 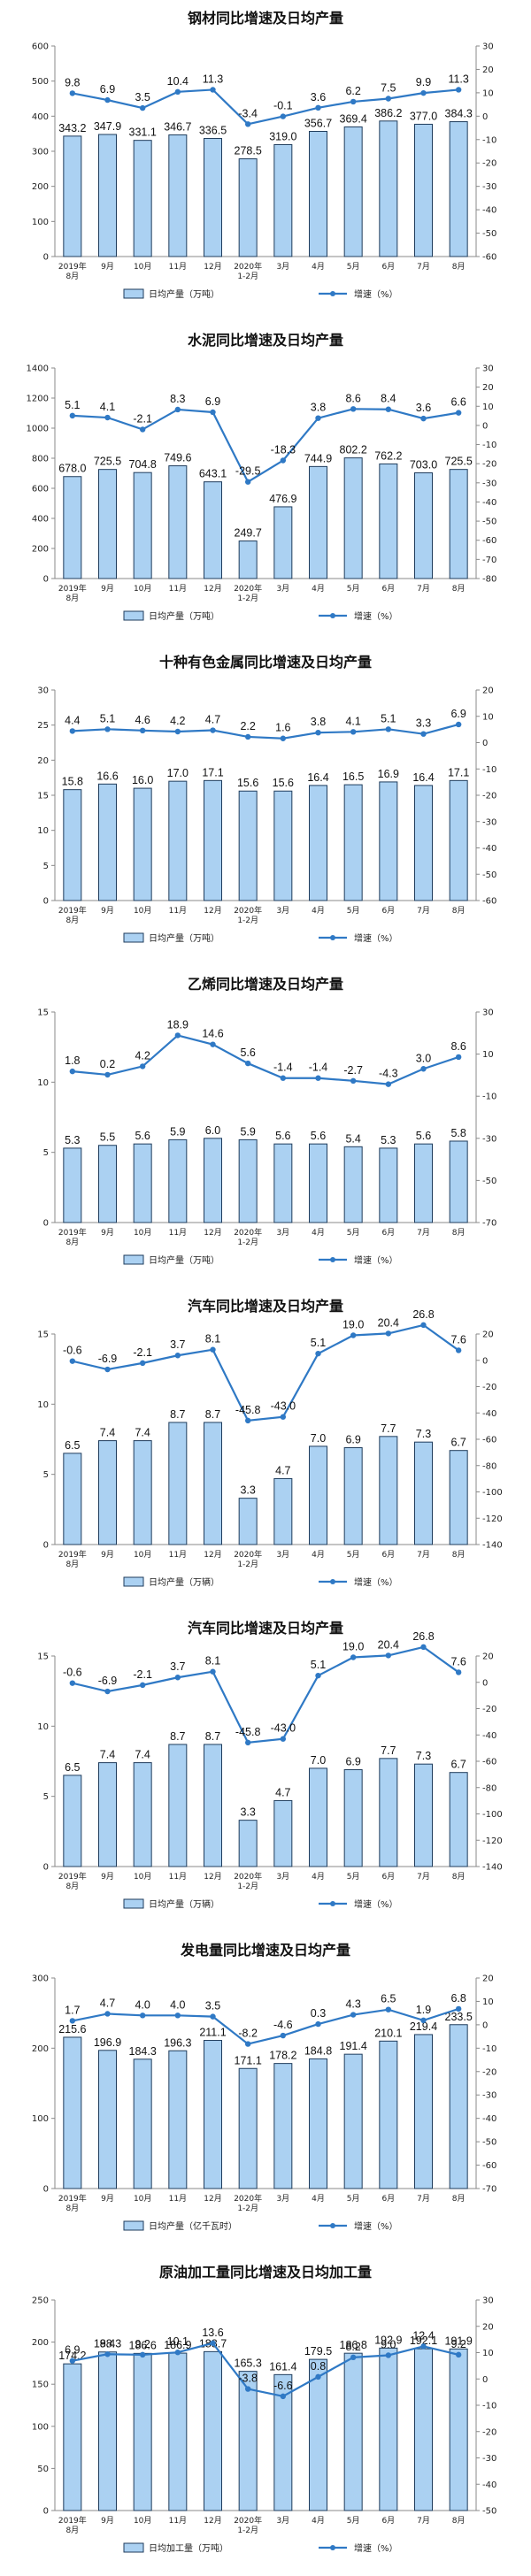 What do you see at coordinates (178, 1233) in the screenshot?
I see `category-label: 11月` at bounding box center [178, 1233].